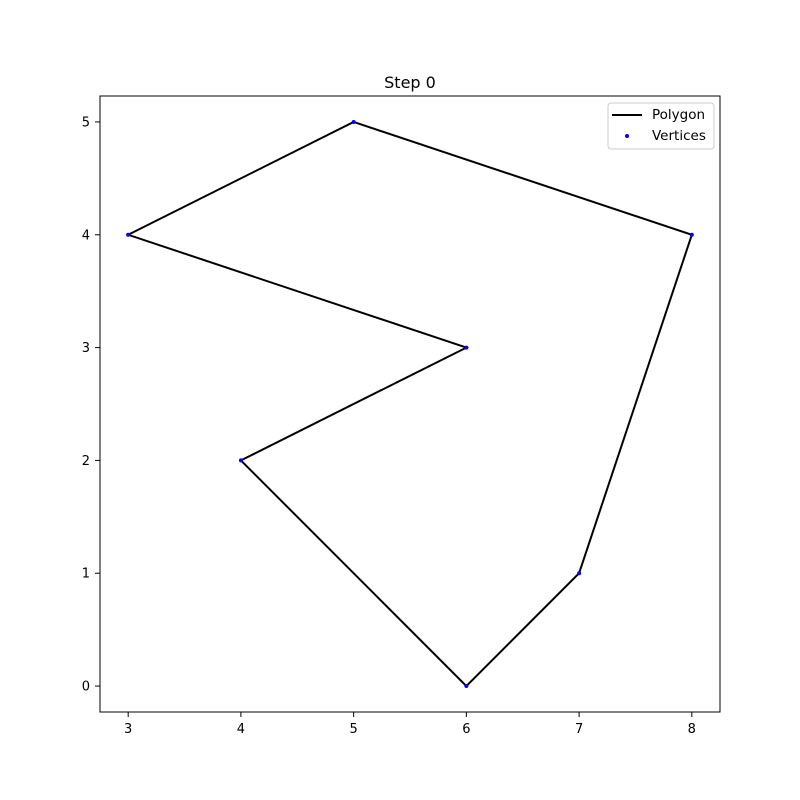 The height and width of the screenshot is (800, 800). Describe the element at coordinates (579, 729) in the screenshot. I see `x-tick-label: 7` at that location.